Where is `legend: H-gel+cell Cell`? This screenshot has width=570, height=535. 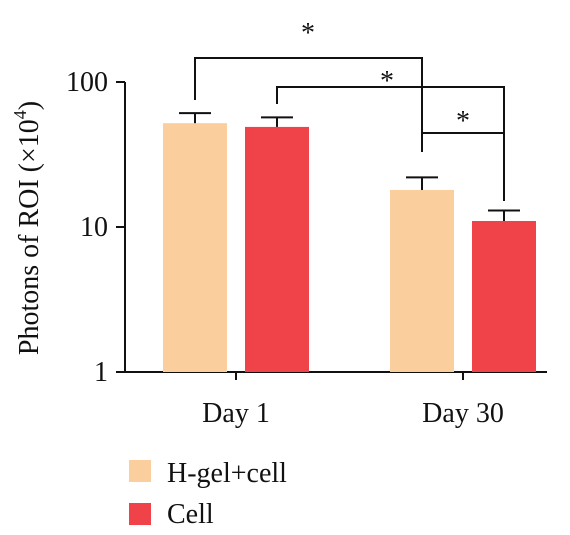
legend: H-gel+cell Cell is located at coordinates (208, 494).